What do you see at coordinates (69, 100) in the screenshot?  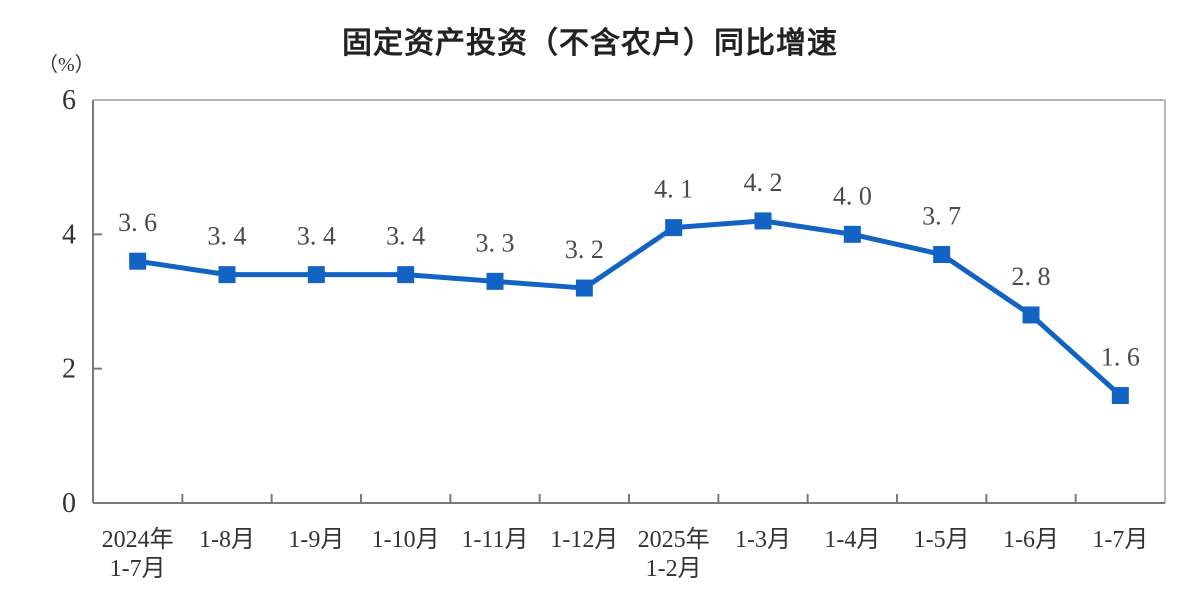 I see `y-tick-label: 6` at bounding box center [69, 100].